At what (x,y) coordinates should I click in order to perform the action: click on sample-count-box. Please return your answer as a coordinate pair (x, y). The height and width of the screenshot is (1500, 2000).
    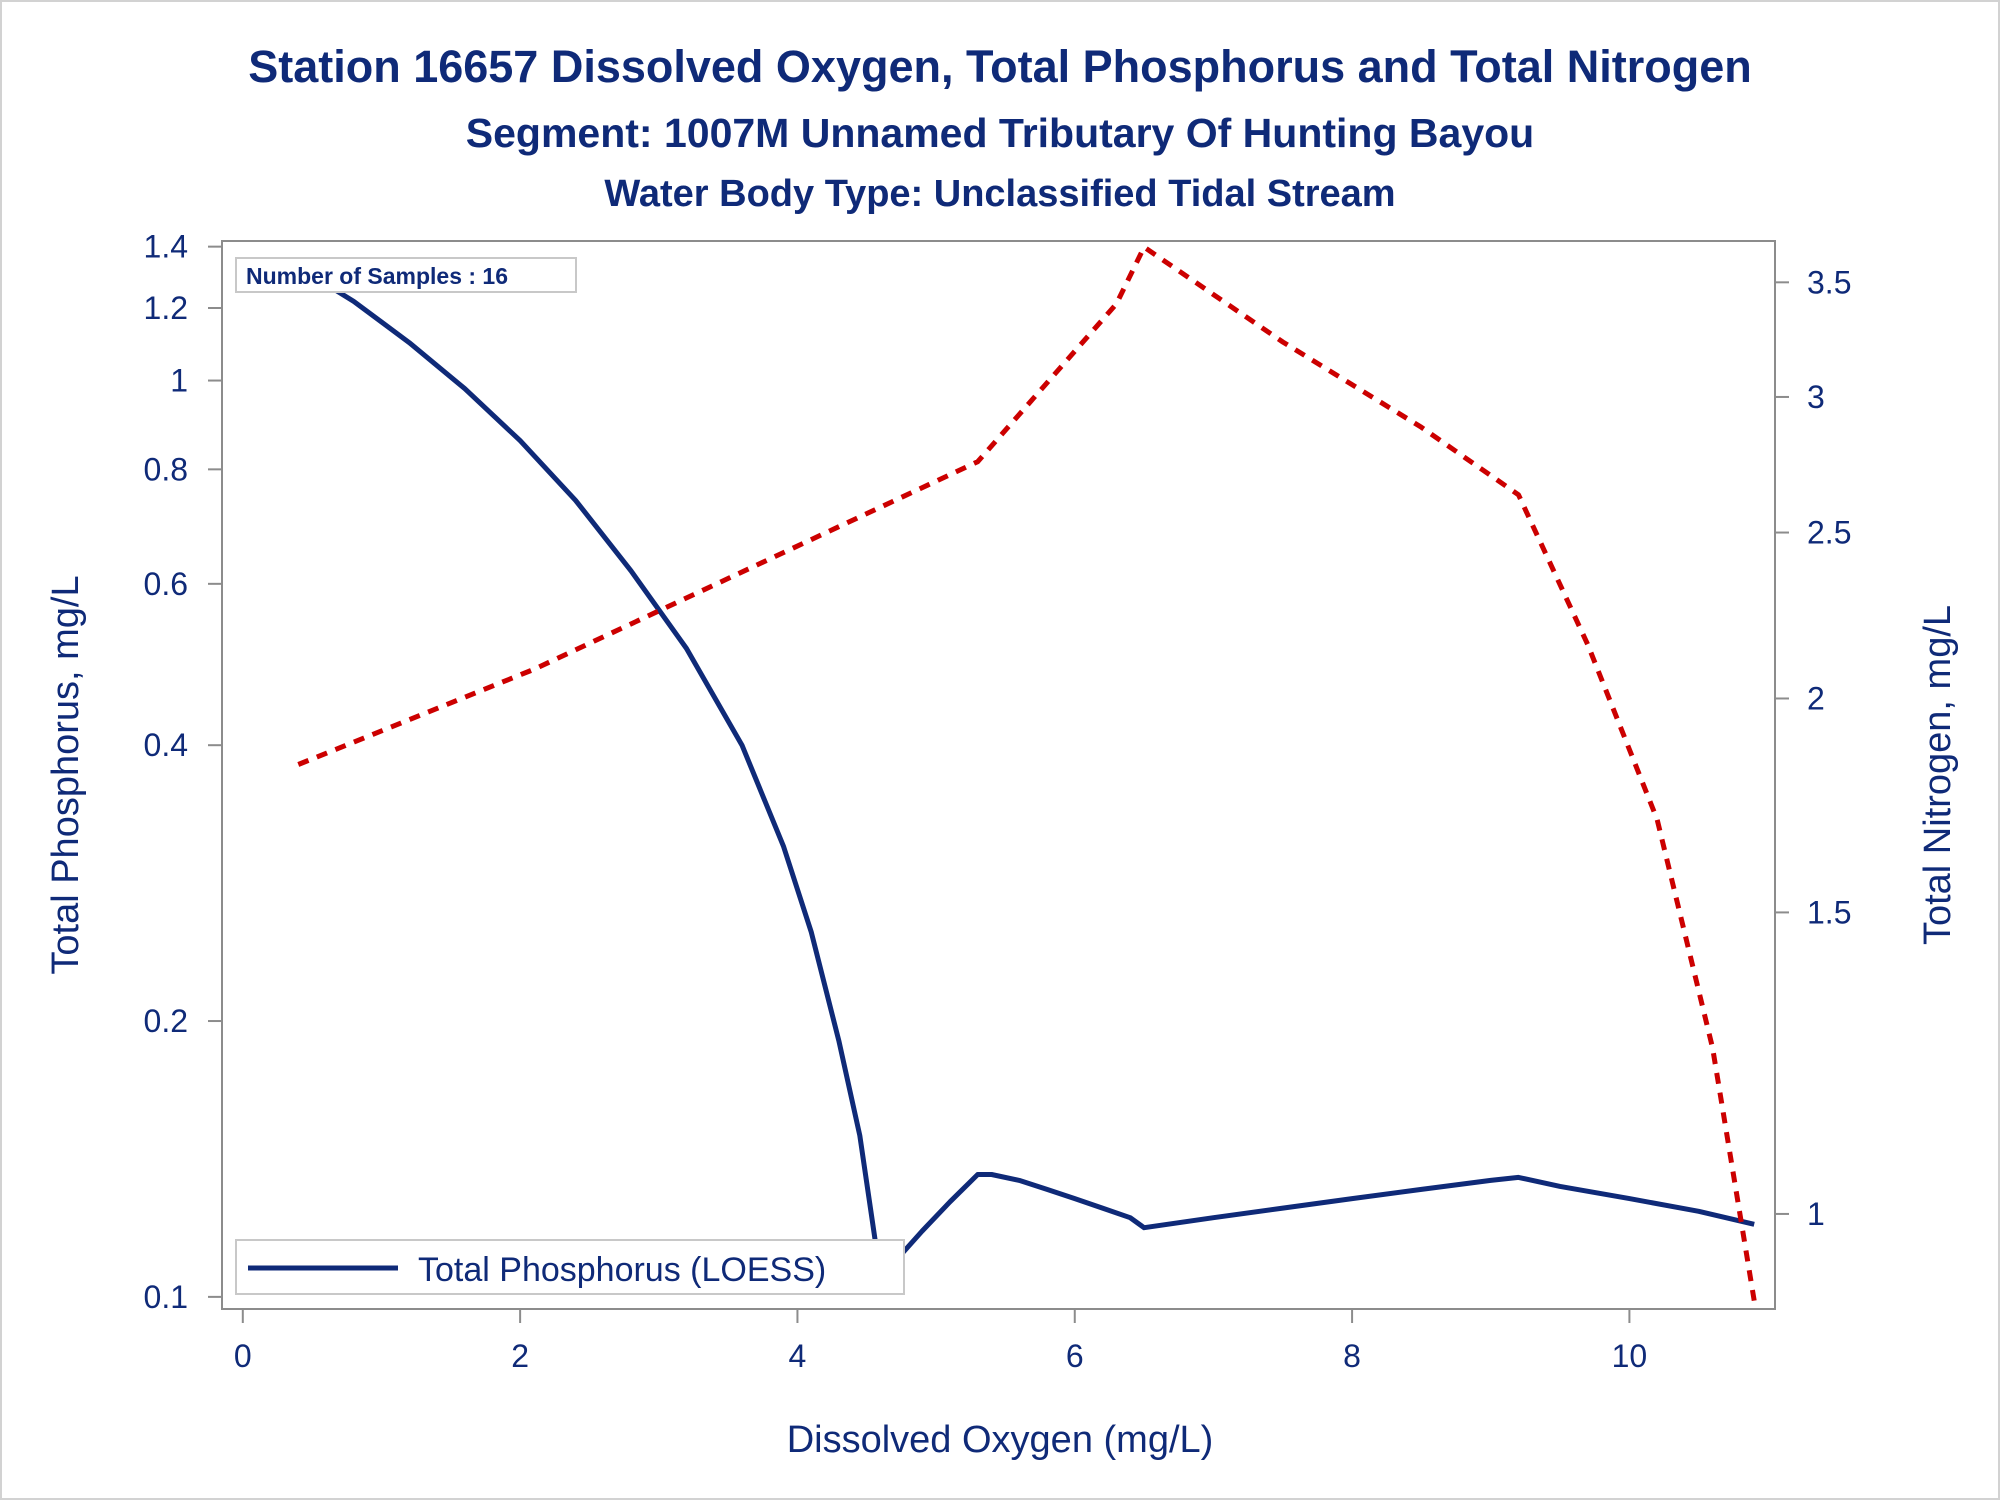
    Looking at the image, I should click on (406, 275).